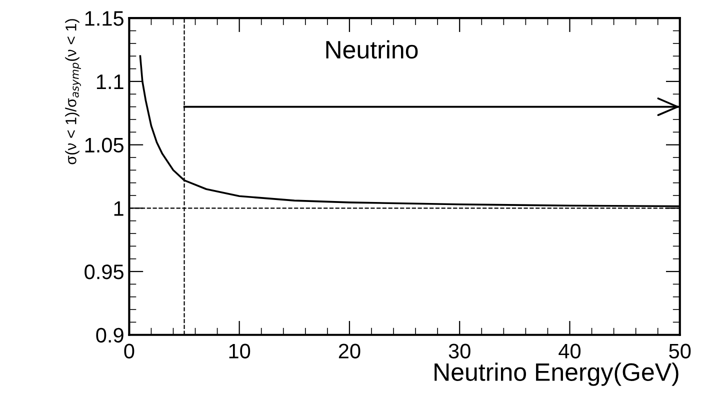 The width and height of the screenshot is (706, 402). What do you see at coordinates (239, 351) in the screenshot?
I see `x-tick-label: 10` at bounding box center [239, 351].